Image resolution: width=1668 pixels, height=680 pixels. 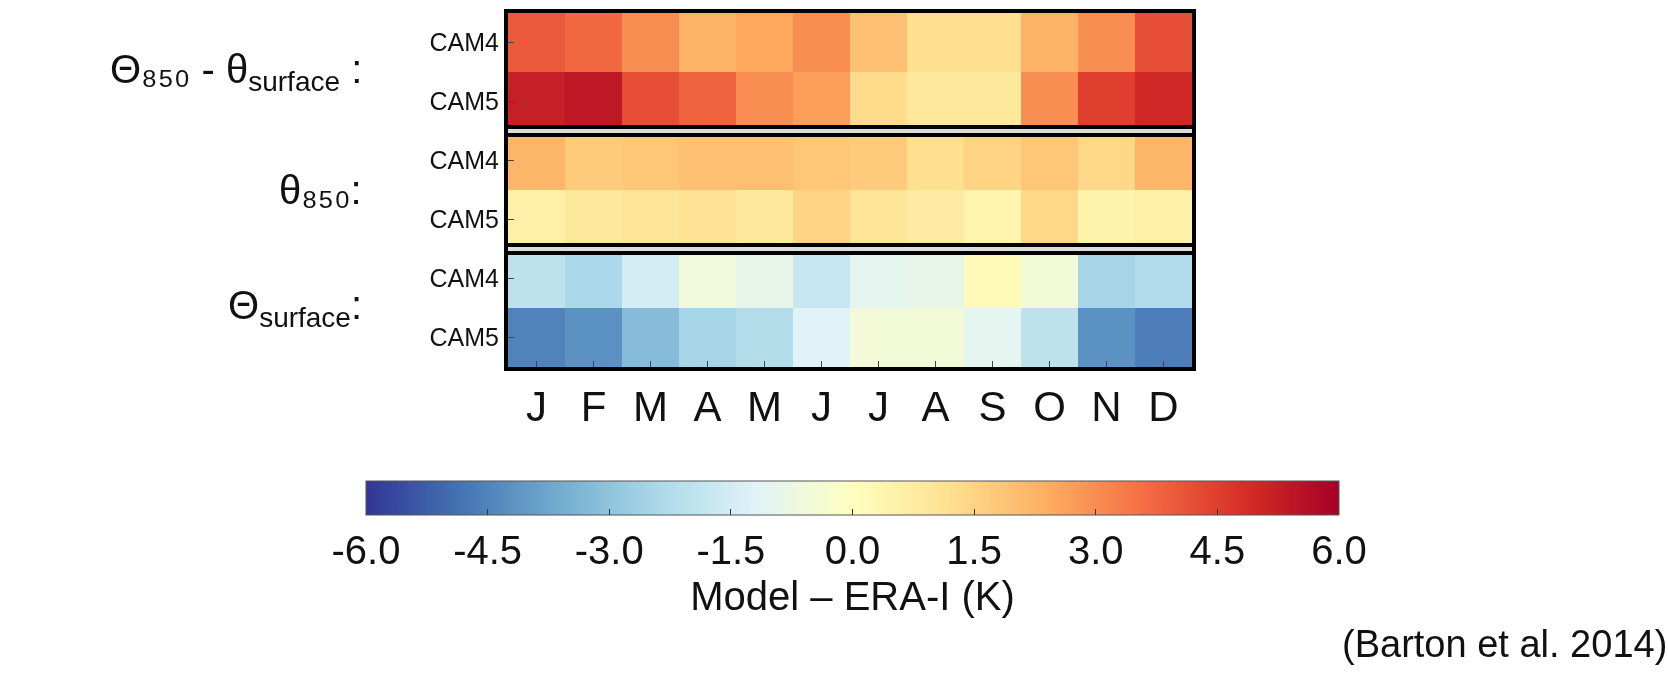 I want to click on x-tick-label: N, so click(x=1106, y=407).